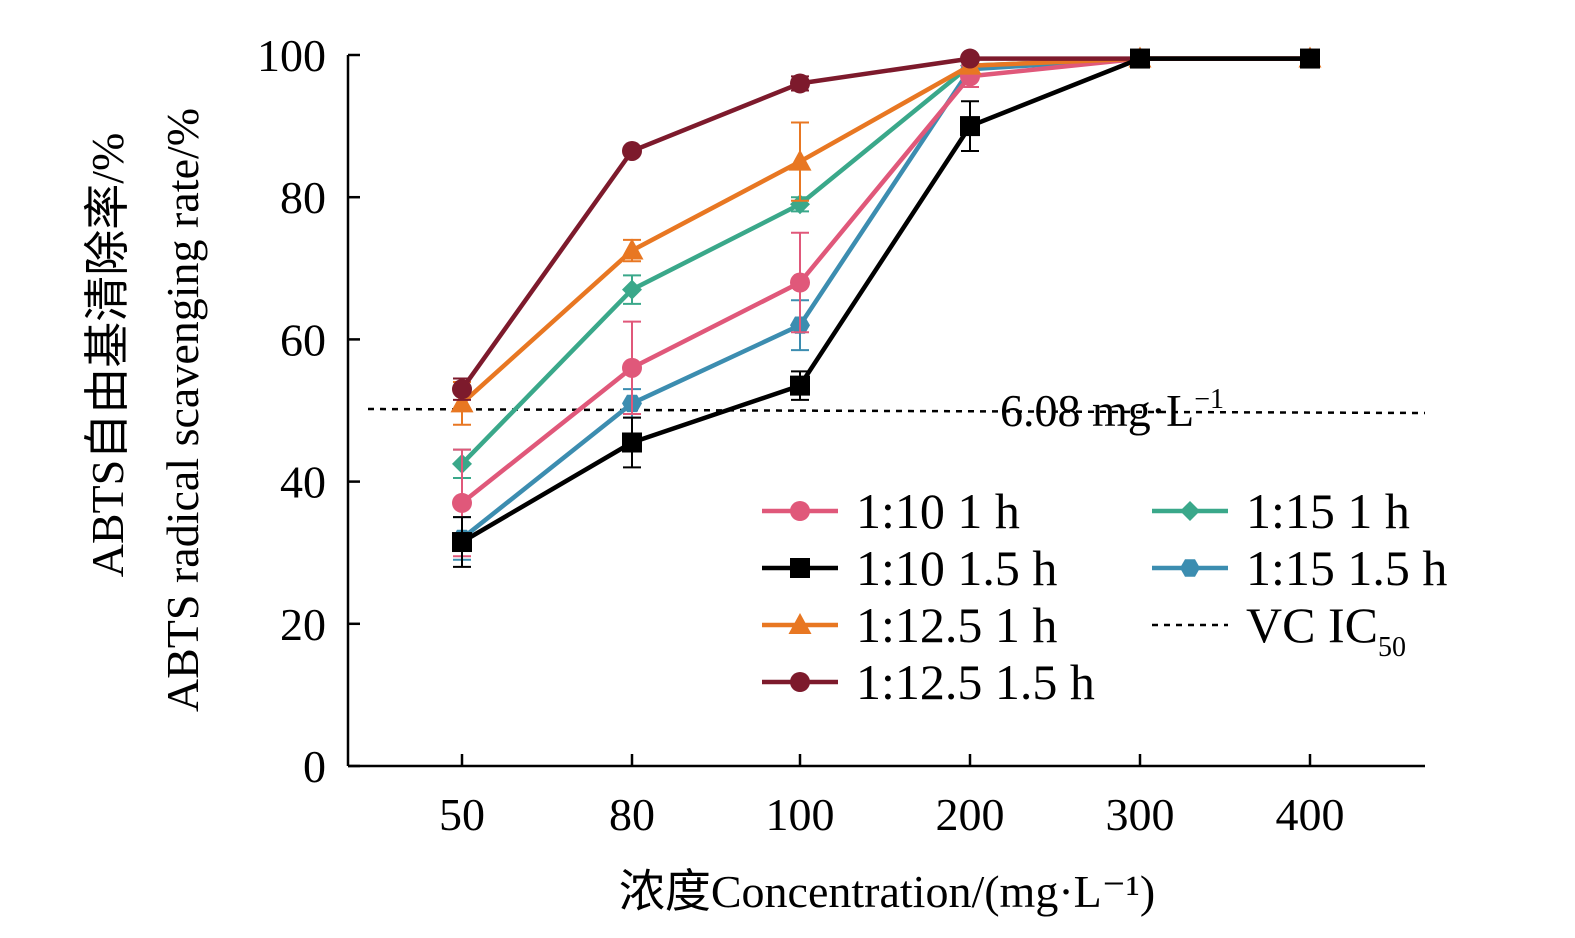 This screenshot has height=938, width=1575. Describe the element at coordinates (107, 355) in the screenshot. I see `y-axis-label-cn: ABTS自由基清除率/%` at that location.